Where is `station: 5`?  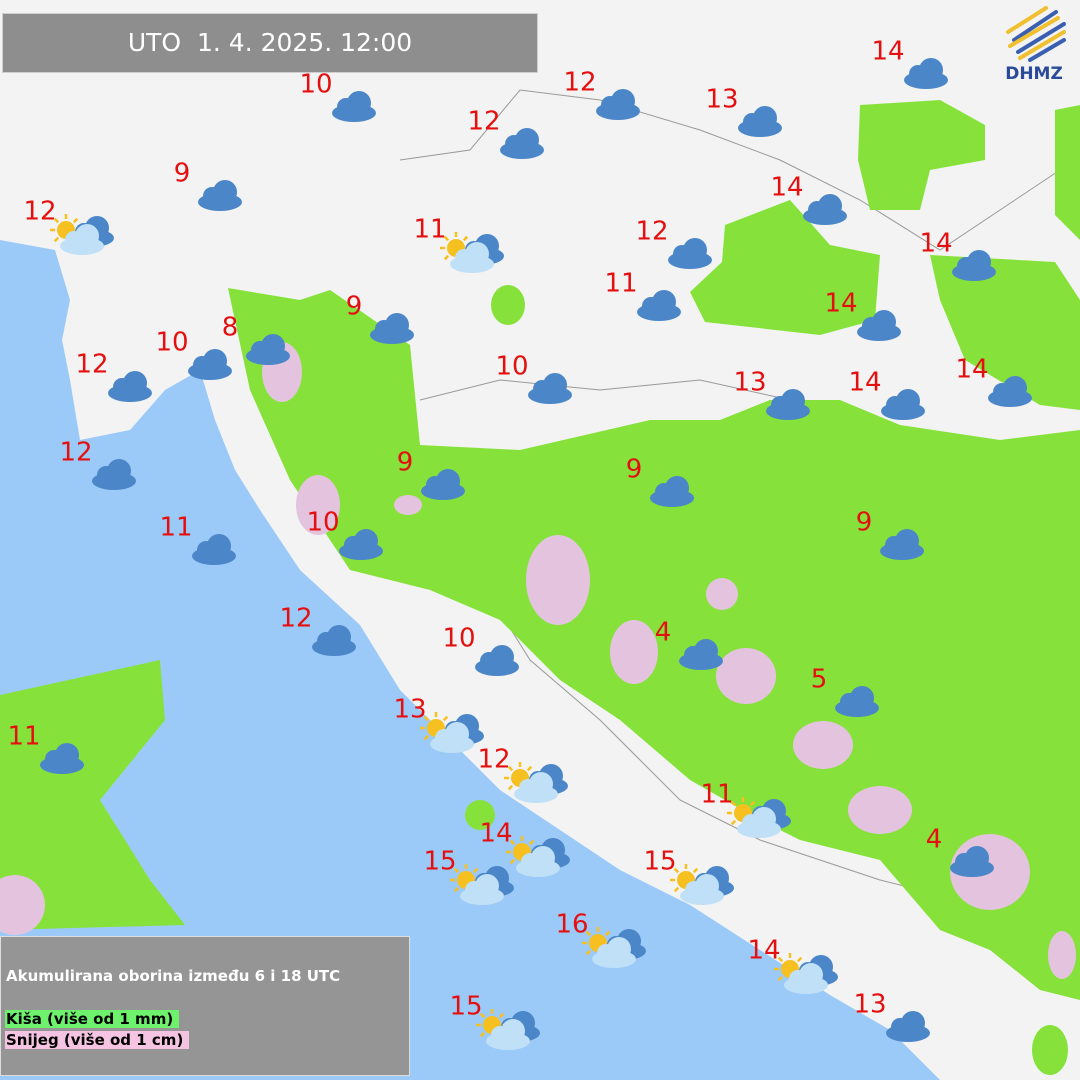
station: 5 is located at coordinates (845, 691).